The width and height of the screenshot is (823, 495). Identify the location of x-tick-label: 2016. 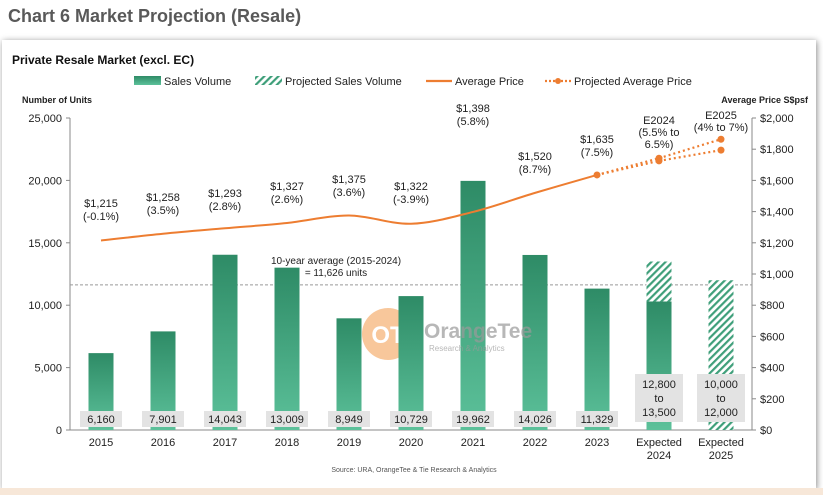
(163, 443).